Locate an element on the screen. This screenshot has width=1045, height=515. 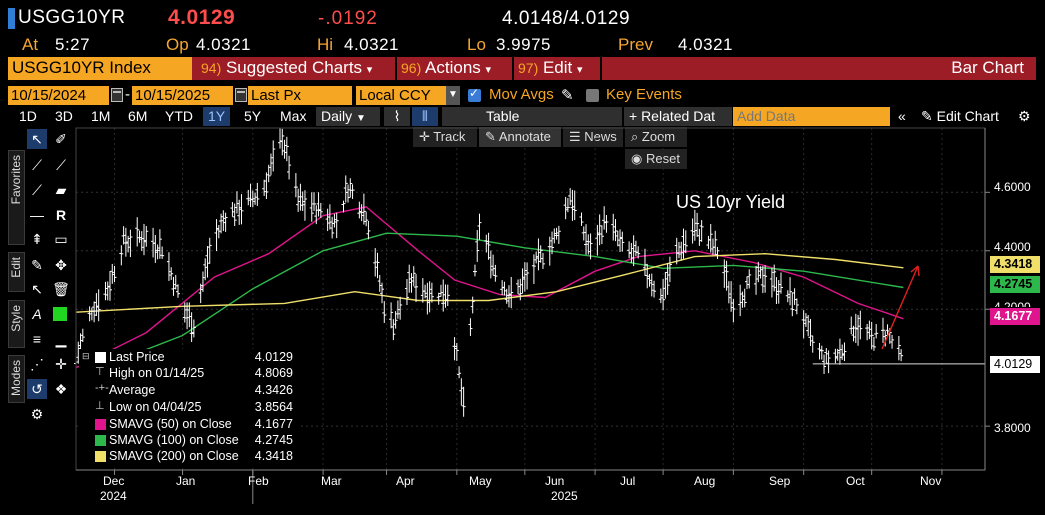
actions-menu: 96) Actions ▾ is located at coordinates (446, 68).